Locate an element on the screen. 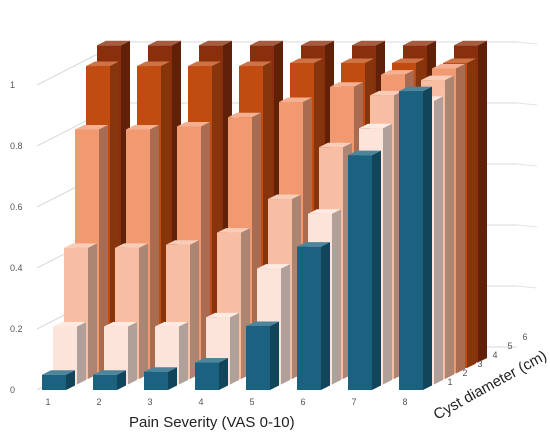 The height and width of the screenshot is (432, 550). x-tick-label: 3 is located at coordinates (149, 402).